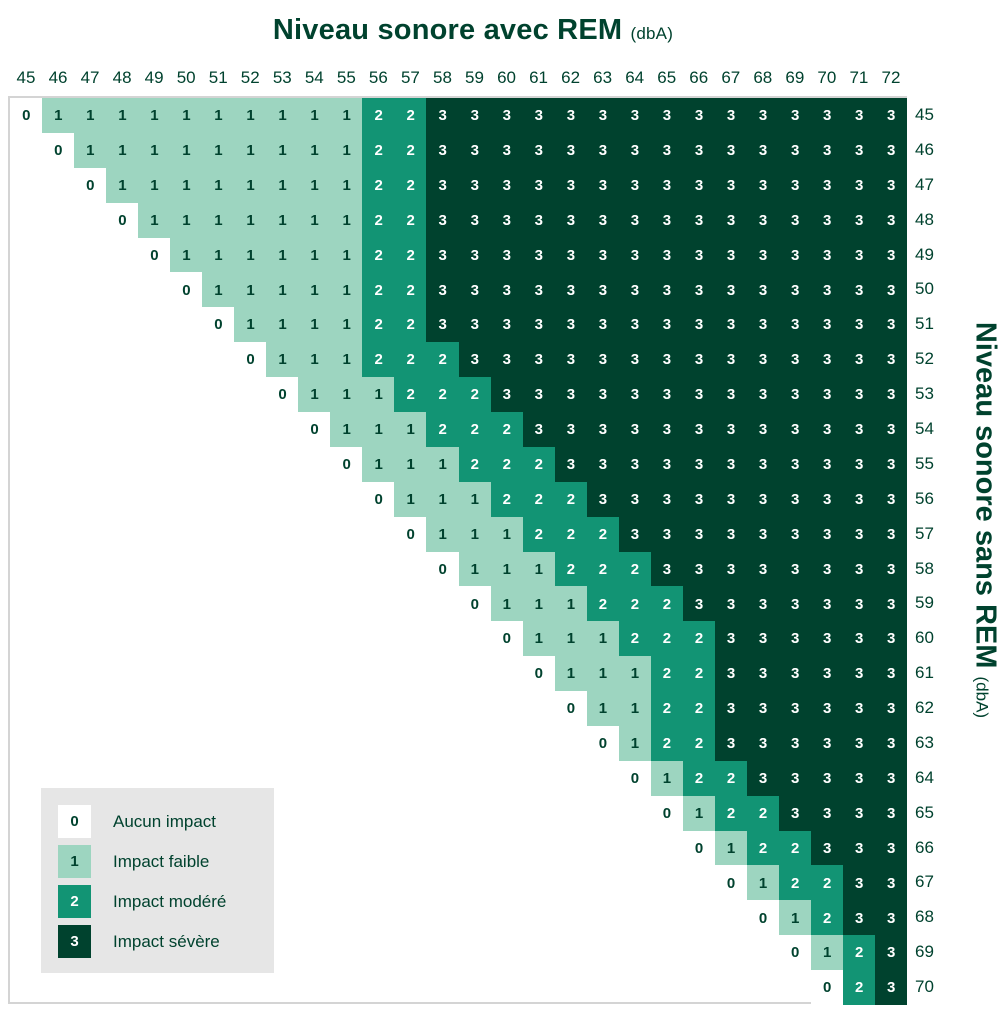  I want to click on legend-swatch-3: 3, so click(74, 941).